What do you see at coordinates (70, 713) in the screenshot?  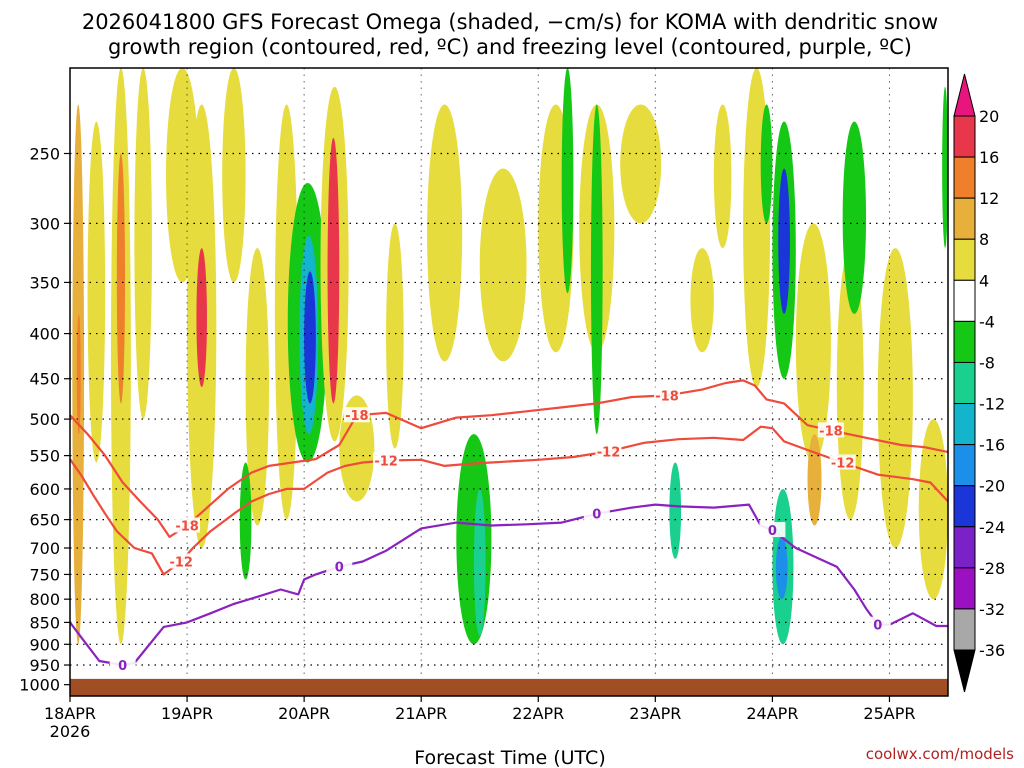 I see `x-tick-label: 18APR` at bounding box center [70, 713].